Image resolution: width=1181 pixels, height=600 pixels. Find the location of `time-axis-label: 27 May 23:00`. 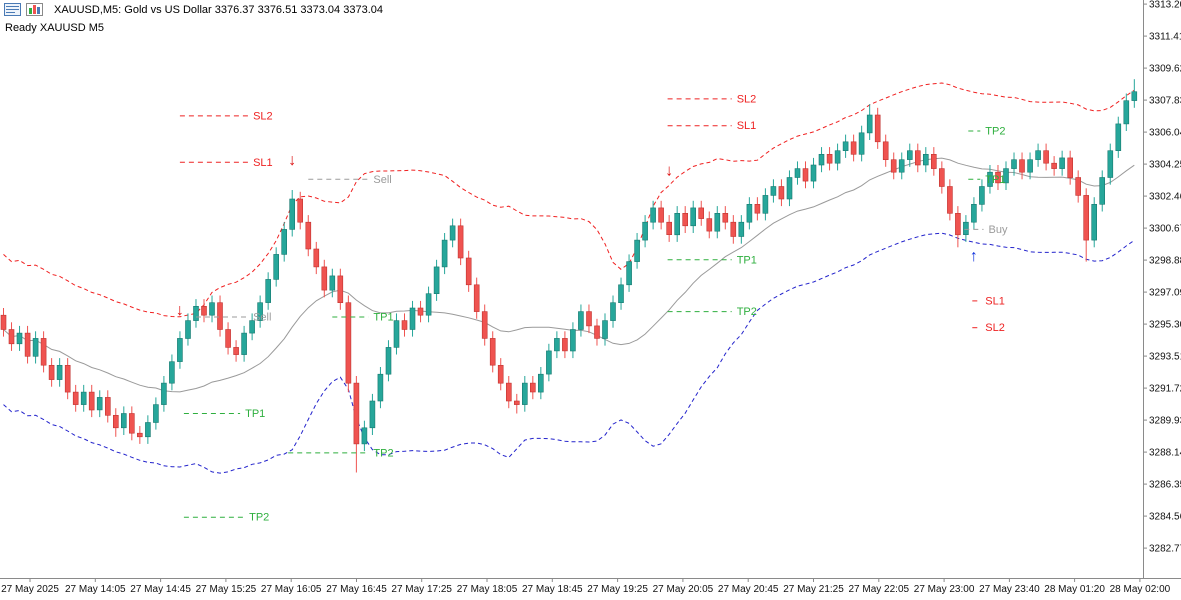

time-axis-label: 27 May 23:00 is located at coordinates (944, 589).